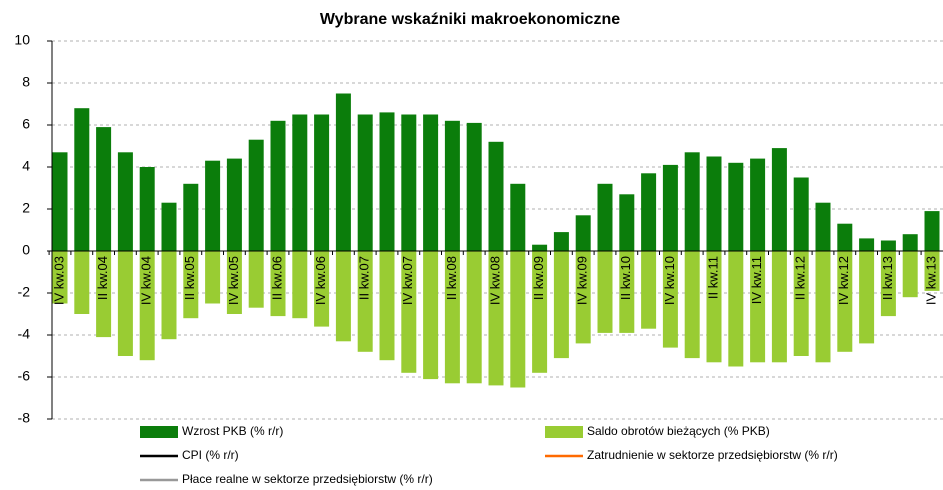 Image resolution: width=943 pixels, height=490 pixels. Describe the element at coordinates (625, 278) in the screenshot. I see `x-tick-label: II kw.10` at that location.